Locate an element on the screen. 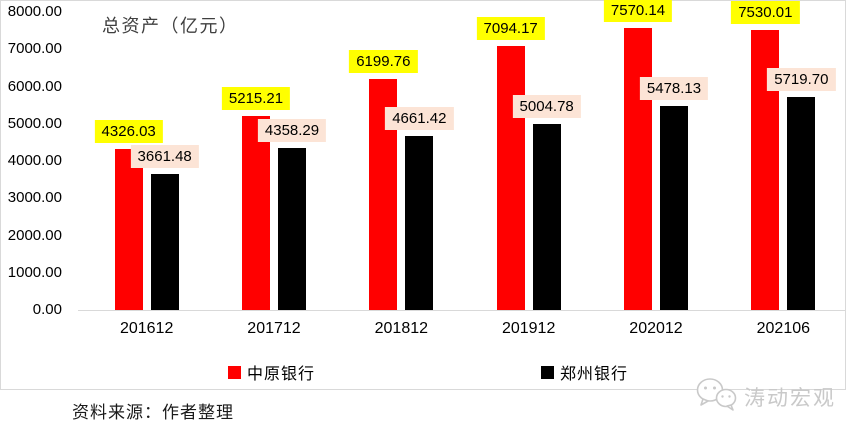  x-tick-label-201612: 201612 is located at coordinates (146, 328).